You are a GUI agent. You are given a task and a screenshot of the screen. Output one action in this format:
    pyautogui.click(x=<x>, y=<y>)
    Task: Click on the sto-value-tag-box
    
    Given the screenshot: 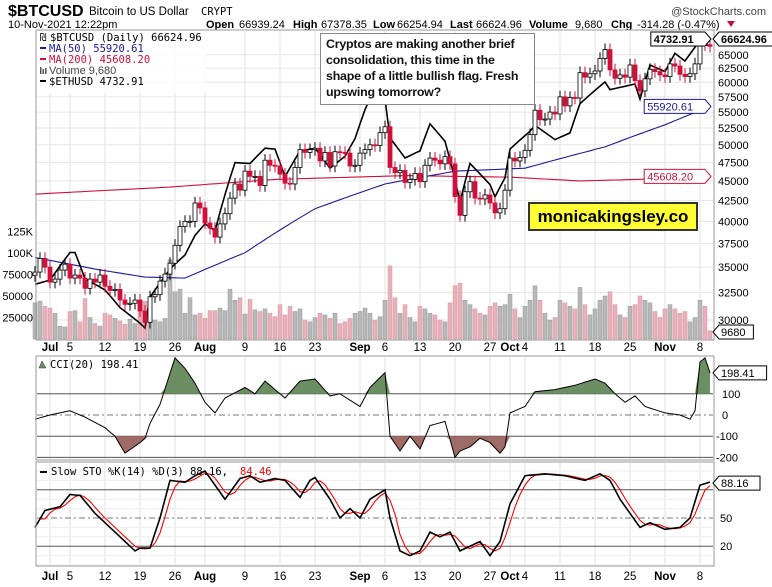 What is the action you would take?
    pyautogui.click(x=736, y=483)
    